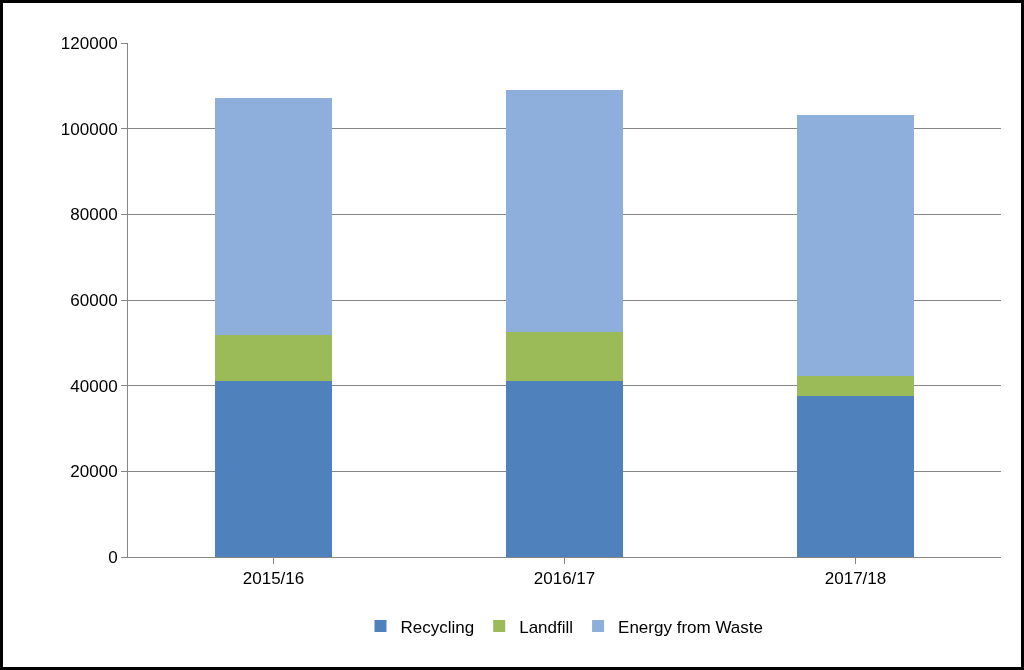 The width and height of the screenshot is (1024, 670). I want to click on y-tick-label: 0, so click(113, 557).